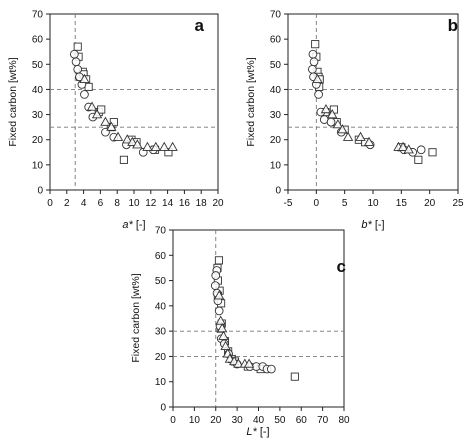 This screenshot has width=474, height=443. What do you see at coordinates (218, 203) in the screenshot?
I see `panel-a-x-tick-label: 20` at bounding box center [218, 203].